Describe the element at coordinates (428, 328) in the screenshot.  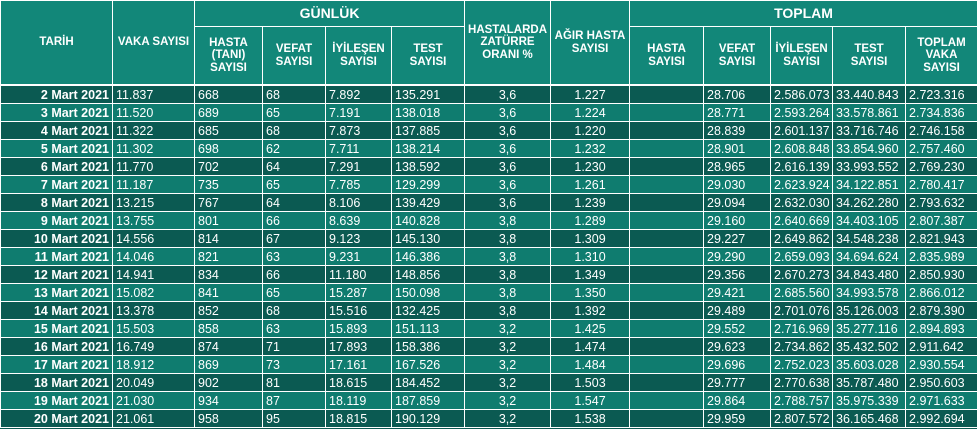
I see `daily-tests-cell: 151.113` at that location.